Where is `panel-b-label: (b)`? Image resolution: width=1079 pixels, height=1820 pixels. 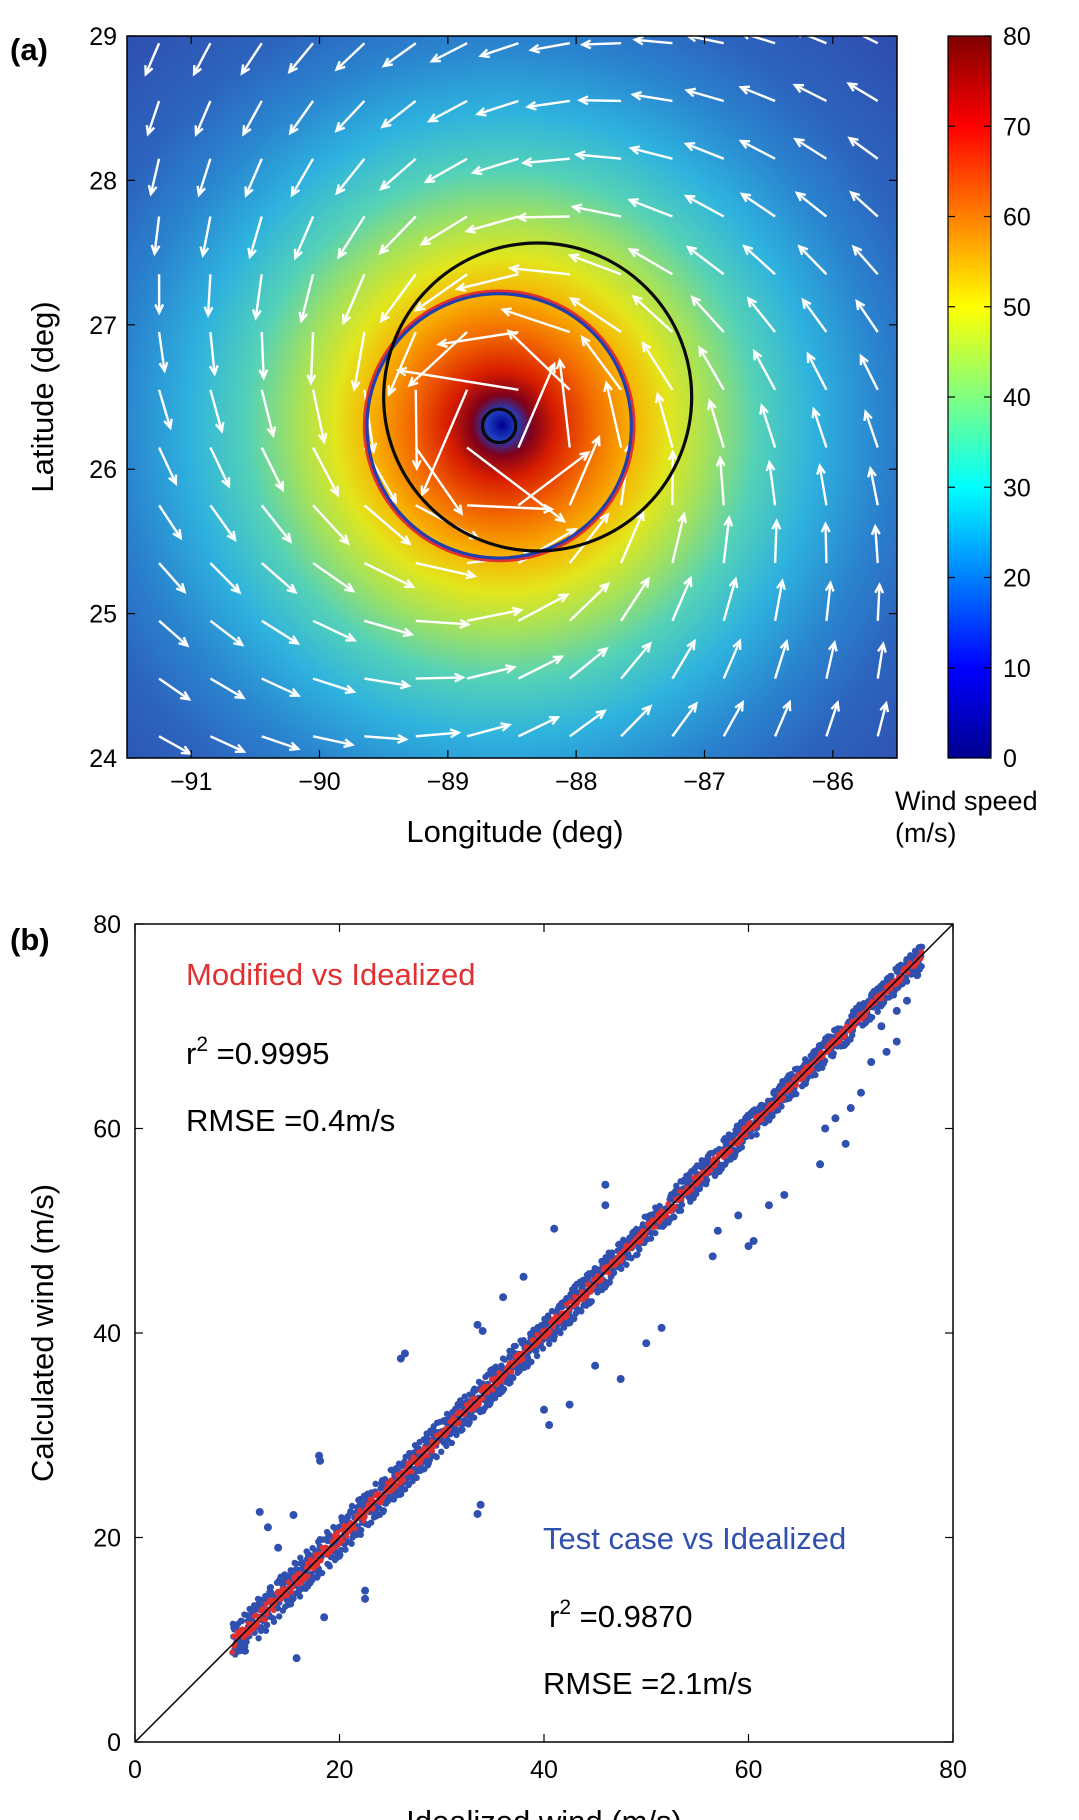
panel-b-label: (b) is located at coordinates (30, 939).